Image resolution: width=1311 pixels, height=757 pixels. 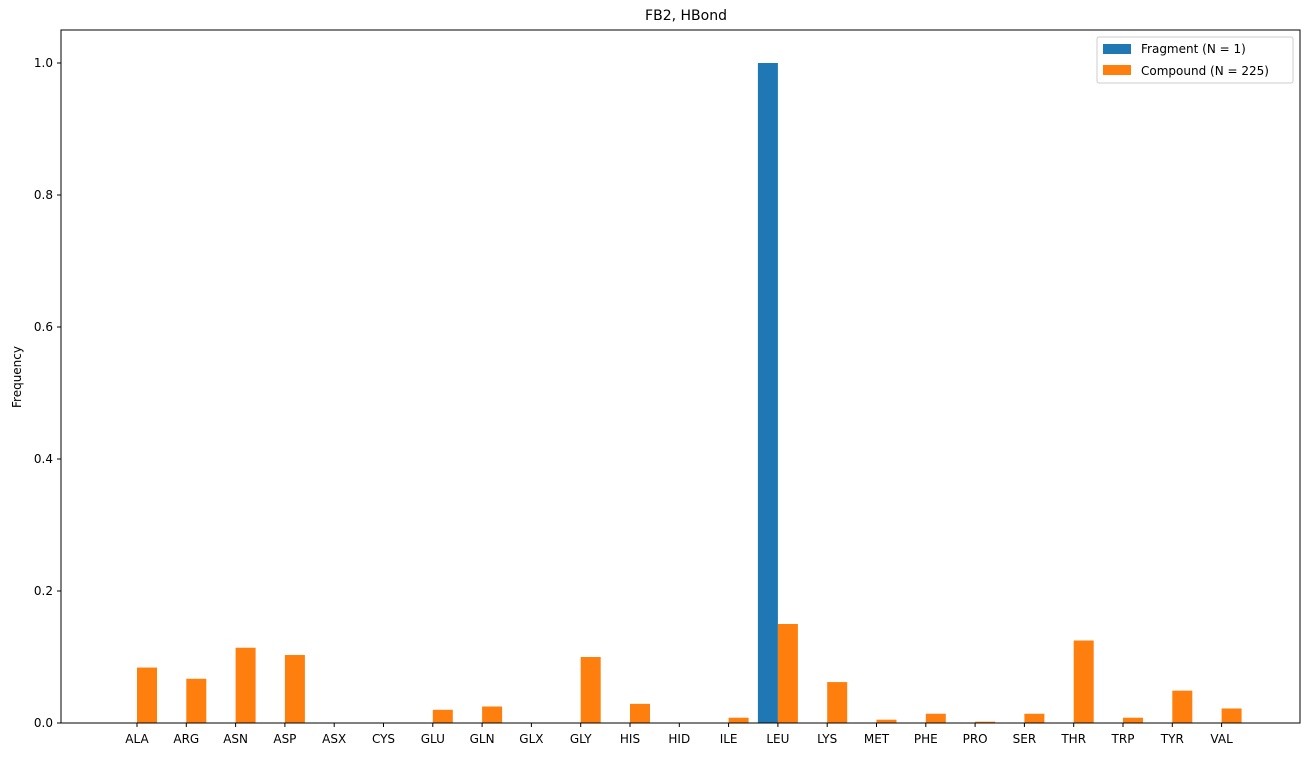 What do you see at coordinates (294, 689) in the screenshot?
I see `bar-compound-asp` at bounding box center [294, 689].